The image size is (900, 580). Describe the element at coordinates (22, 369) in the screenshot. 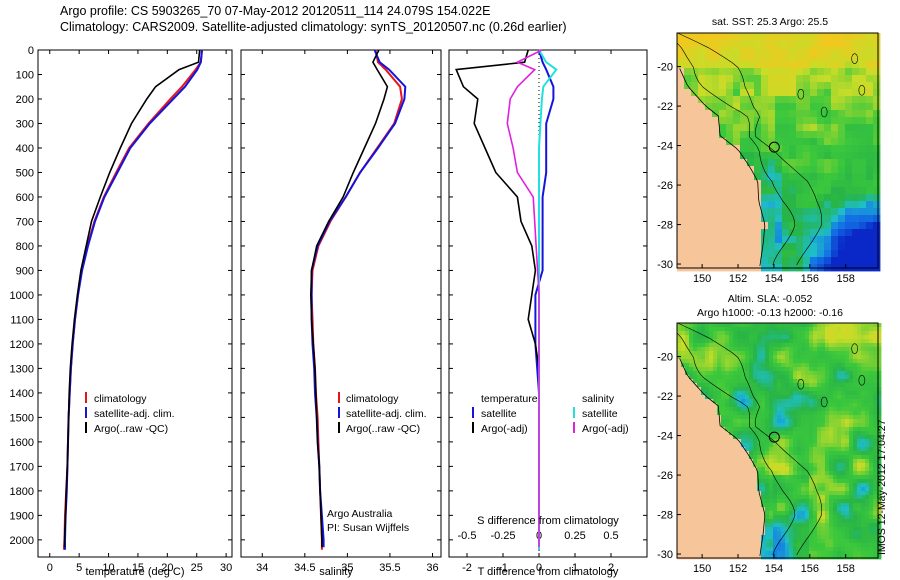

I see `y-tick-label: 1300` at that location.